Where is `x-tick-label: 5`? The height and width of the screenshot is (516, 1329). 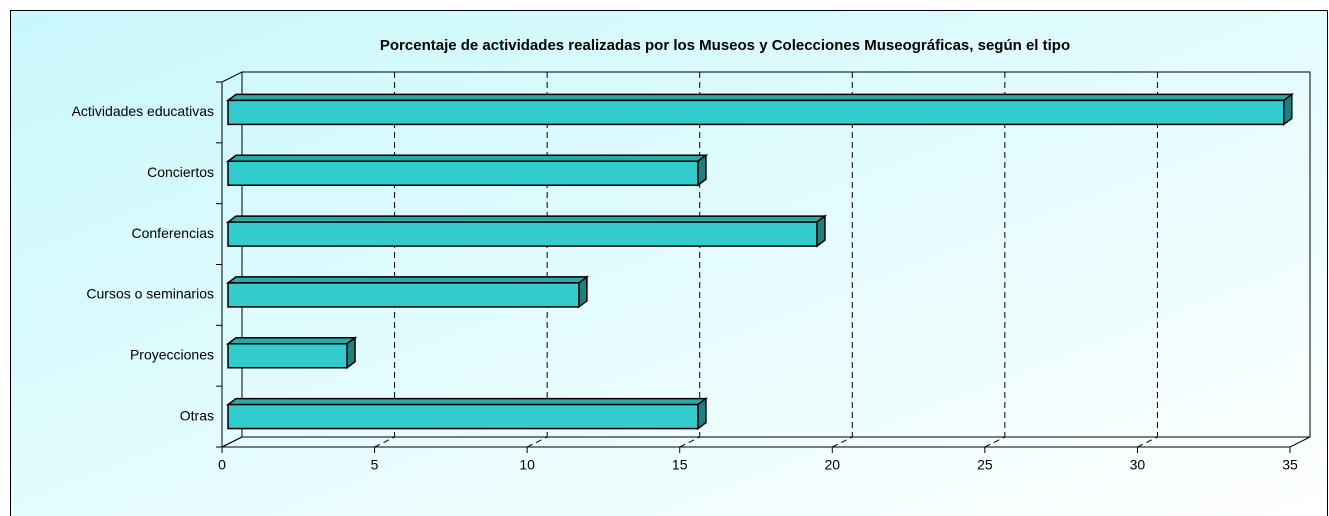 x-tick-label: 5 is located at coordinates (375, 465).